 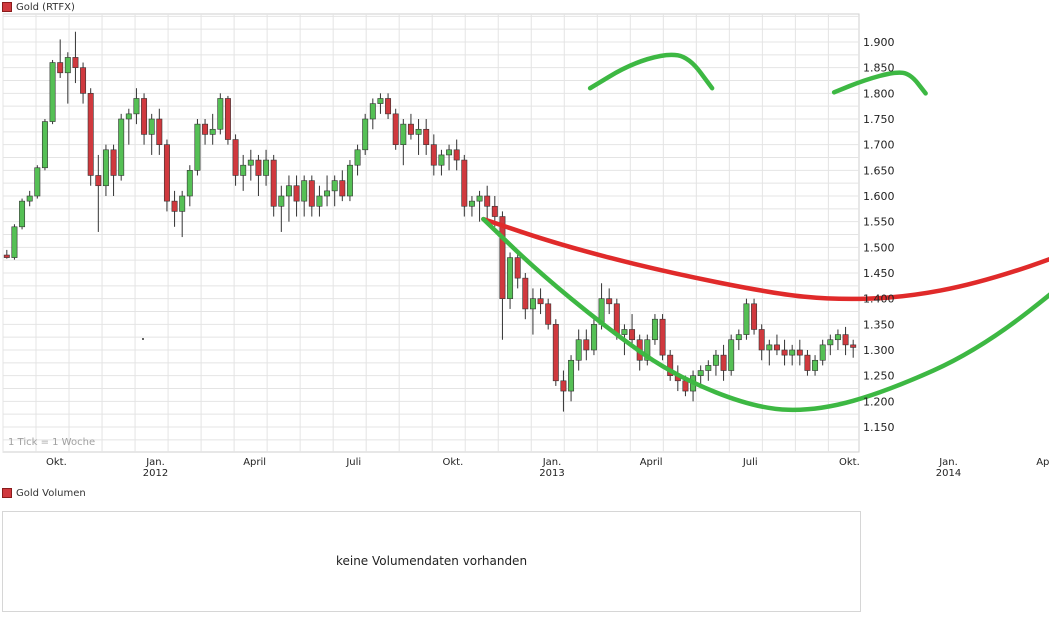 I want to click on x-tick-year-label: 2013, so click(x=551, y=473).